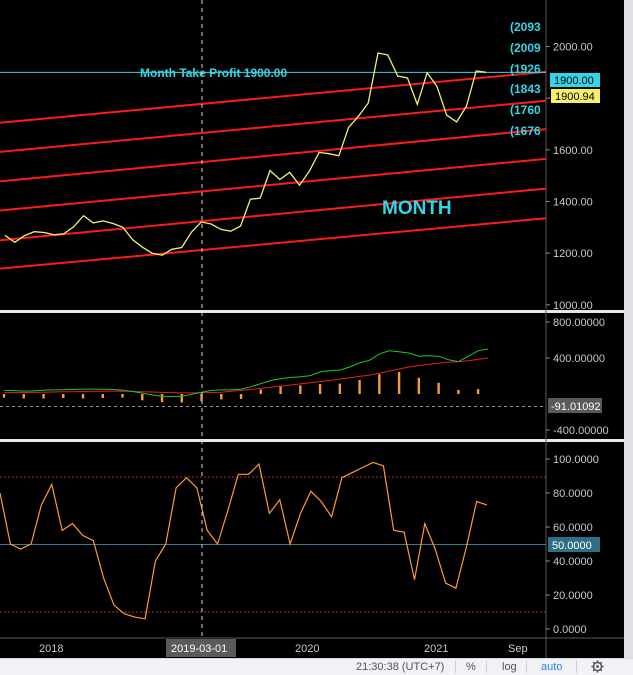 Image resolution: width=633 pixels, height=675 pixels. What do you see at coordinates (581, 431) in the screenshot?
I see `macd-tick-label: -400.00000` at bounding box center [581, 431].